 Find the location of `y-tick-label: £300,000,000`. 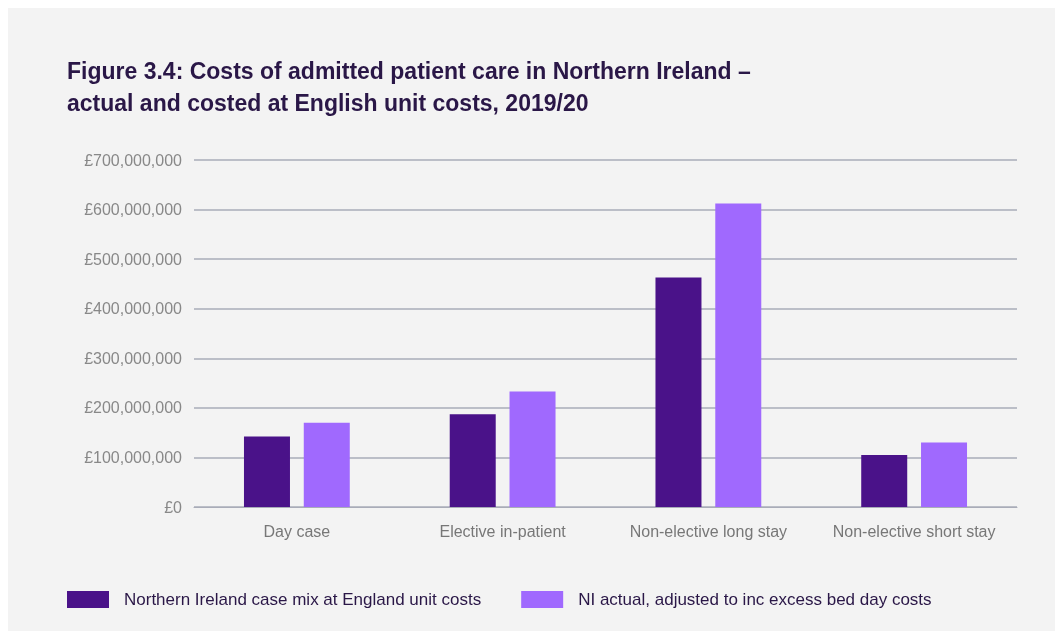

y-tick-label: £300,000,000 is located at coordinates (133, 358).